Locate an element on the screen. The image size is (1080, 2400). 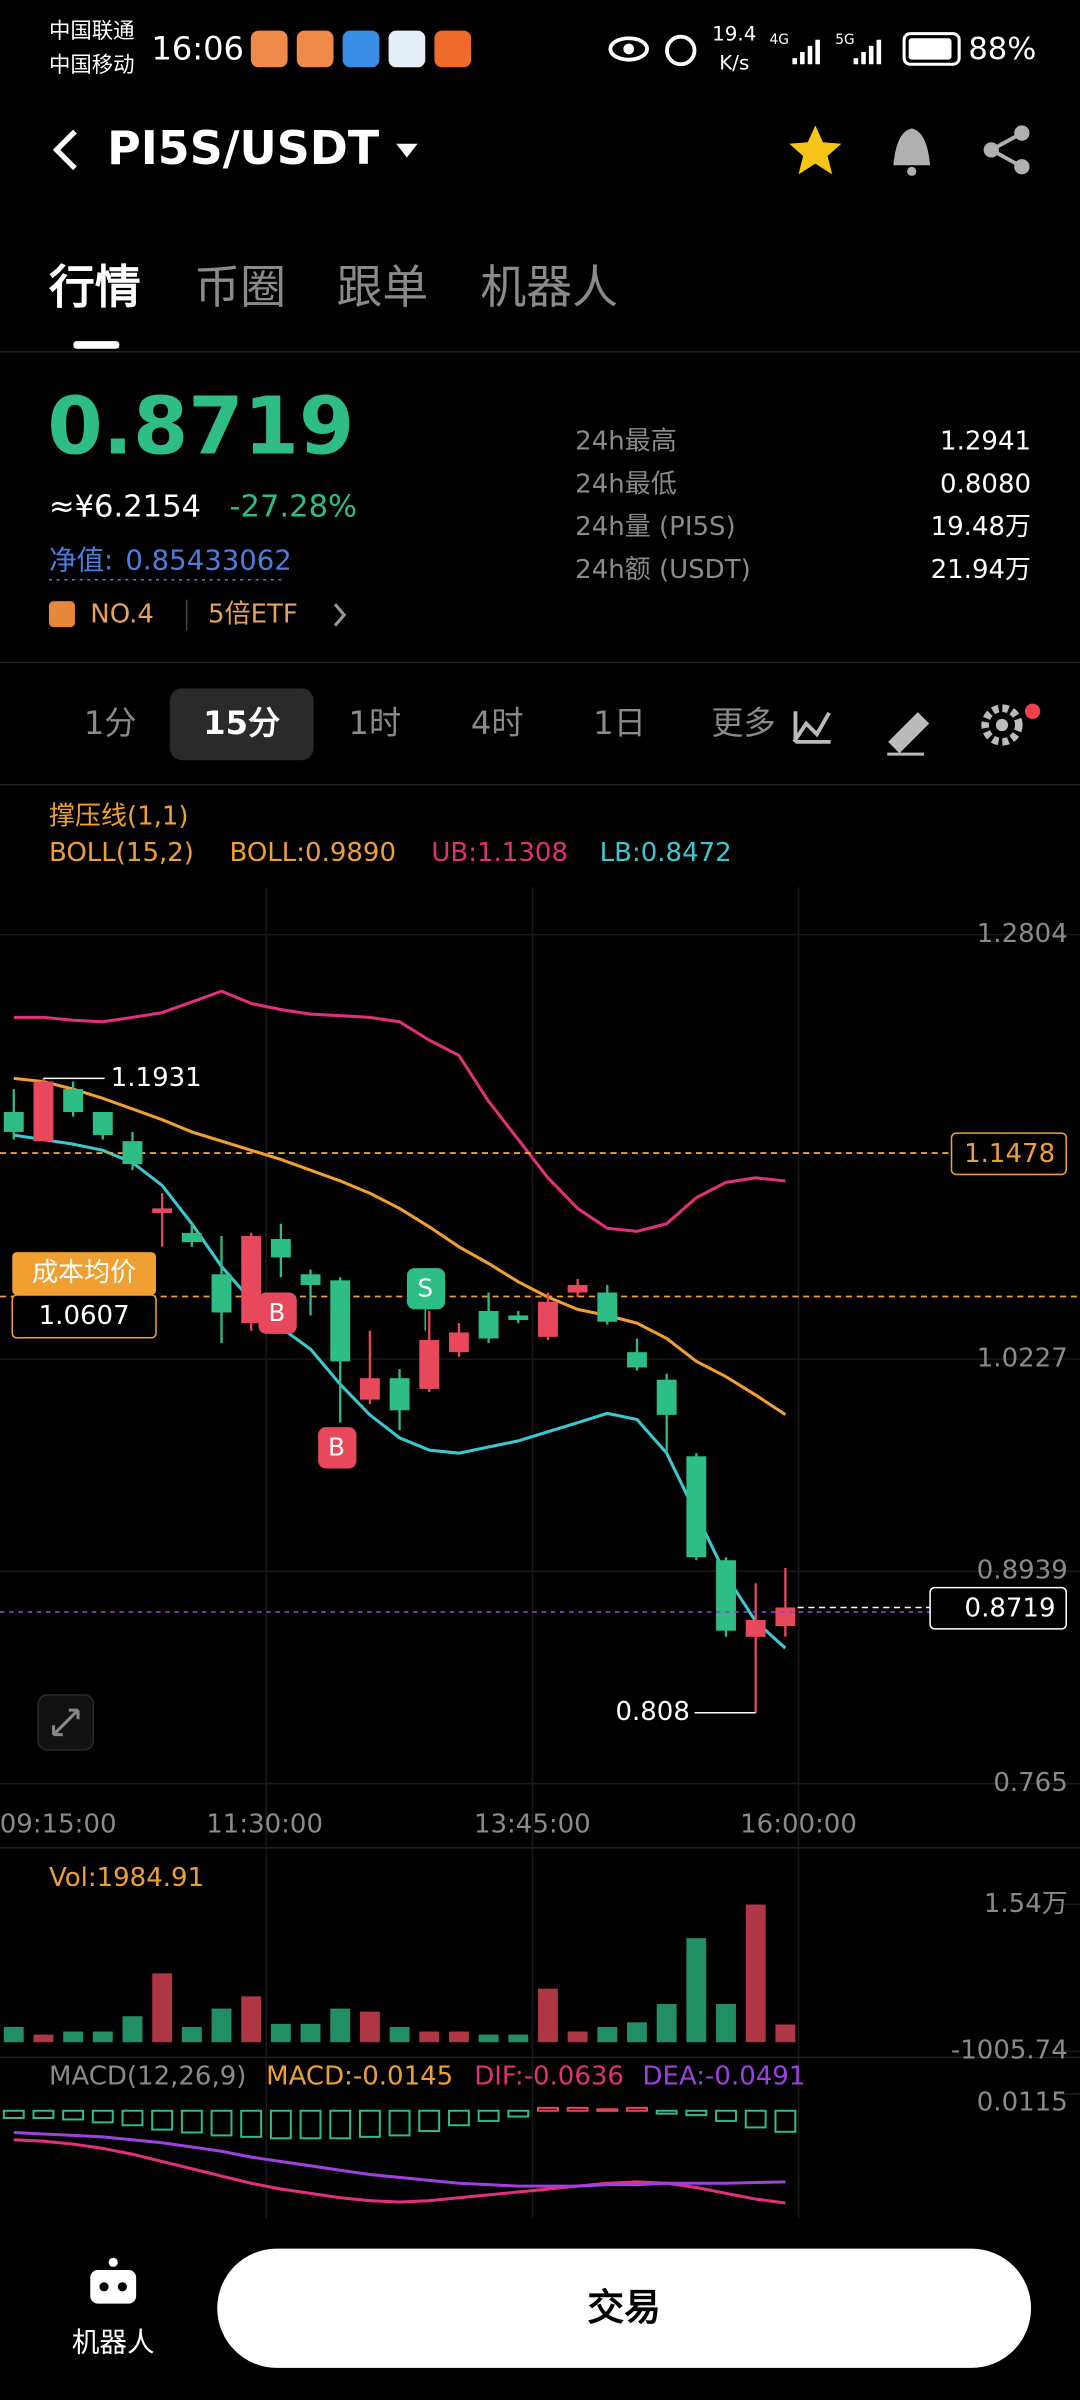
last-price: 0.8719 is located at coordinates (200, 425).